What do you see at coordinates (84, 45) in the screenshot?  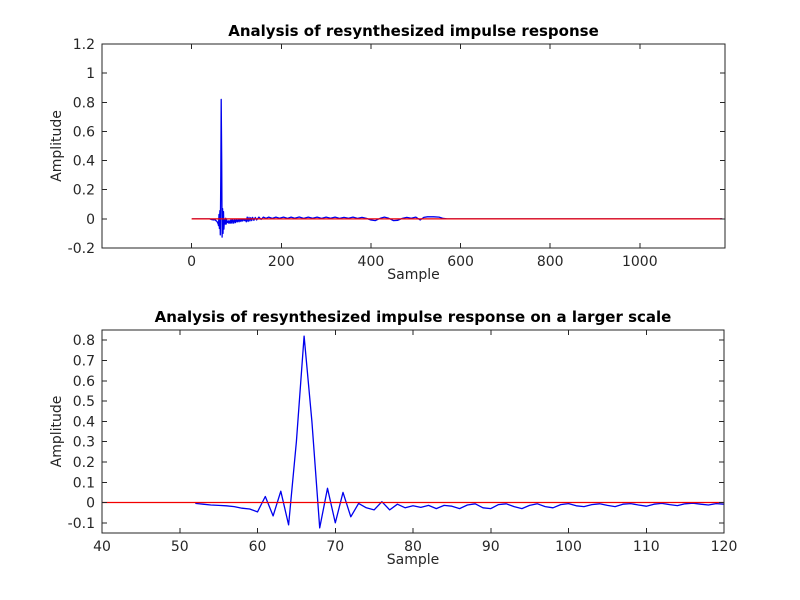 I see `y-tick-label: 1.2` at bounding box center [84, 45].